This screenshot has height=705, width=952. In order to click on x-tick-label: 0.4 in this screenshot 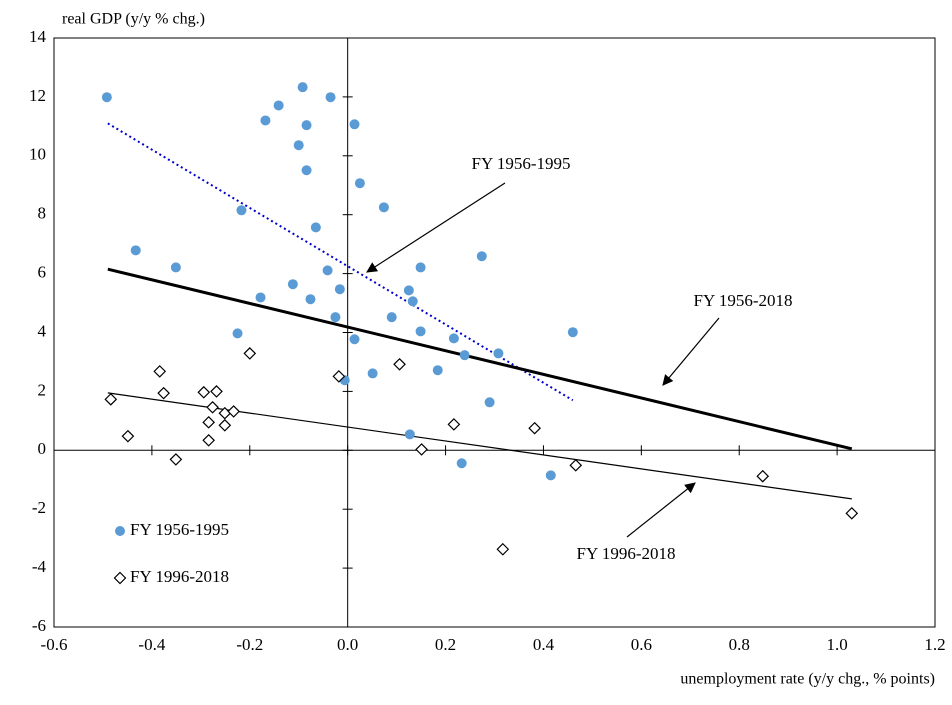, I will do `click(544, 644)`.